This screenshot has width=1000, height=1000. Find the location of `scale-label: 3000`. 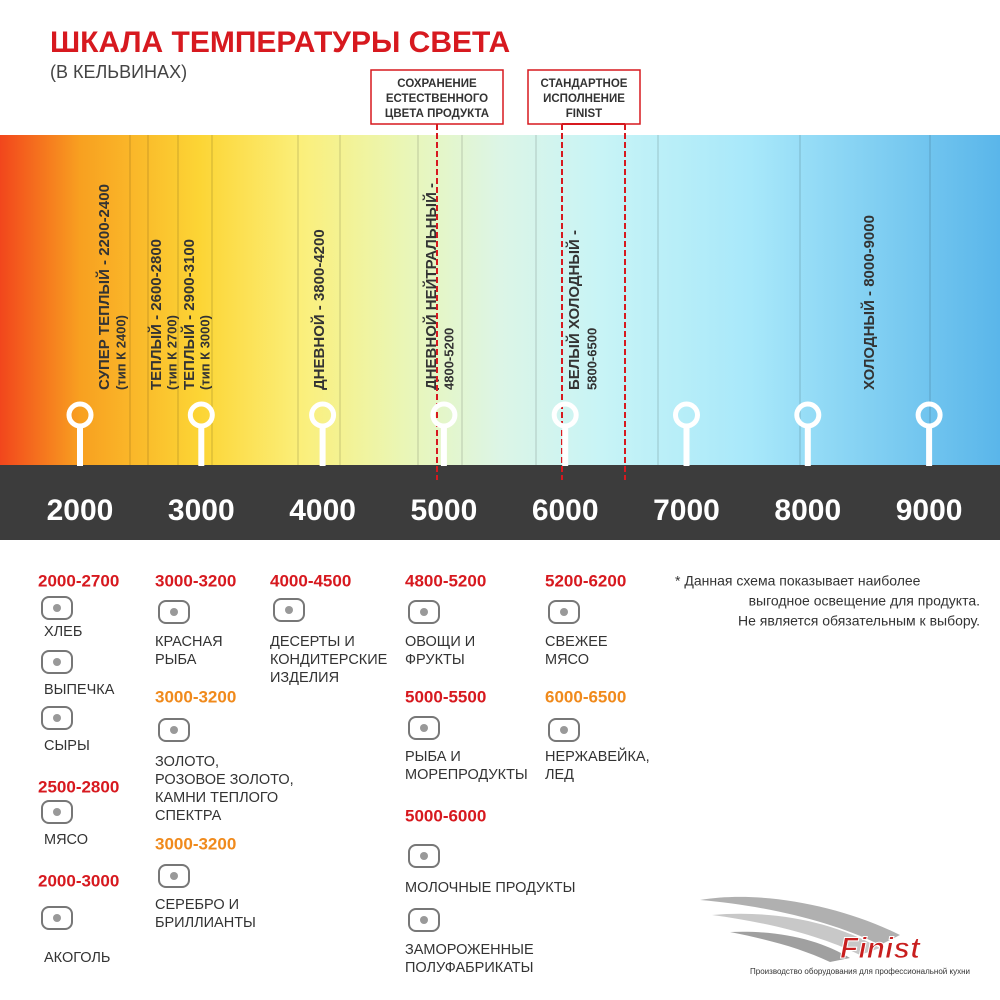

scale-label: 3000 is located at coordinates (201, 510).